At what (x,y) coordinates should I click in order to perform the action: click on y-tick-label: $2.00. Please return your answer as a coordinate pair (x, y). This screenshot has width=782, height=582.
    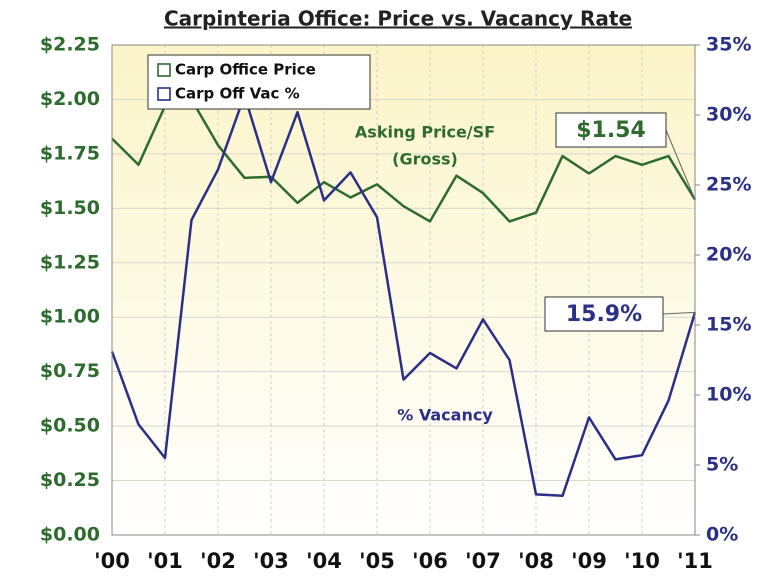
    Looking at the image, I should click on (70, 99).